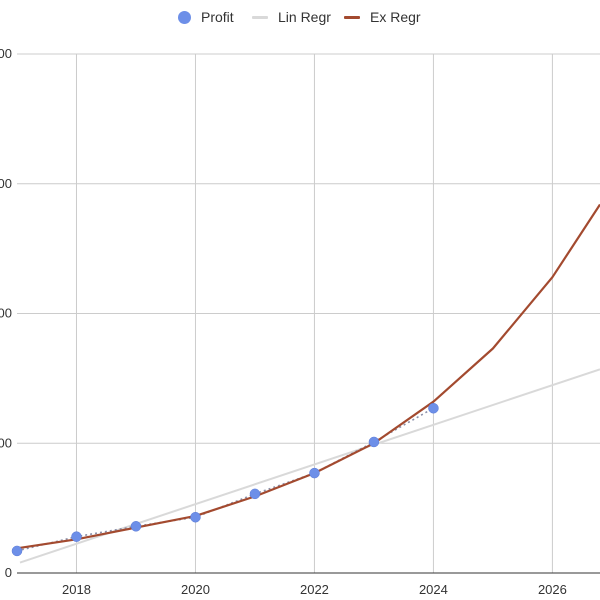 This screenshot has width=600, height=600. I want to click on legend-item-ex-regr: Ex Regr, so click(382, 17).